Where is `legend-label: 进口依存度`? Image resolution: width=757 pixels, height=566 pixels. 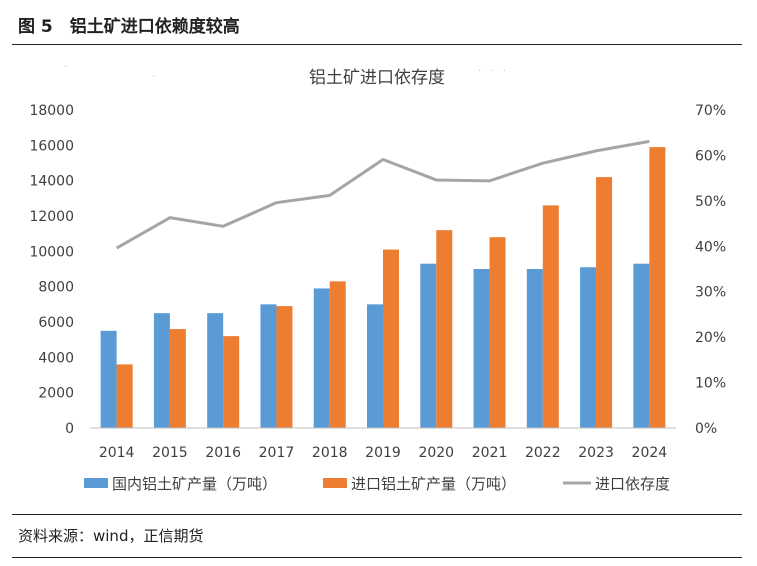 legend-label: 进口依存度 is located at coordinates (632, 484).